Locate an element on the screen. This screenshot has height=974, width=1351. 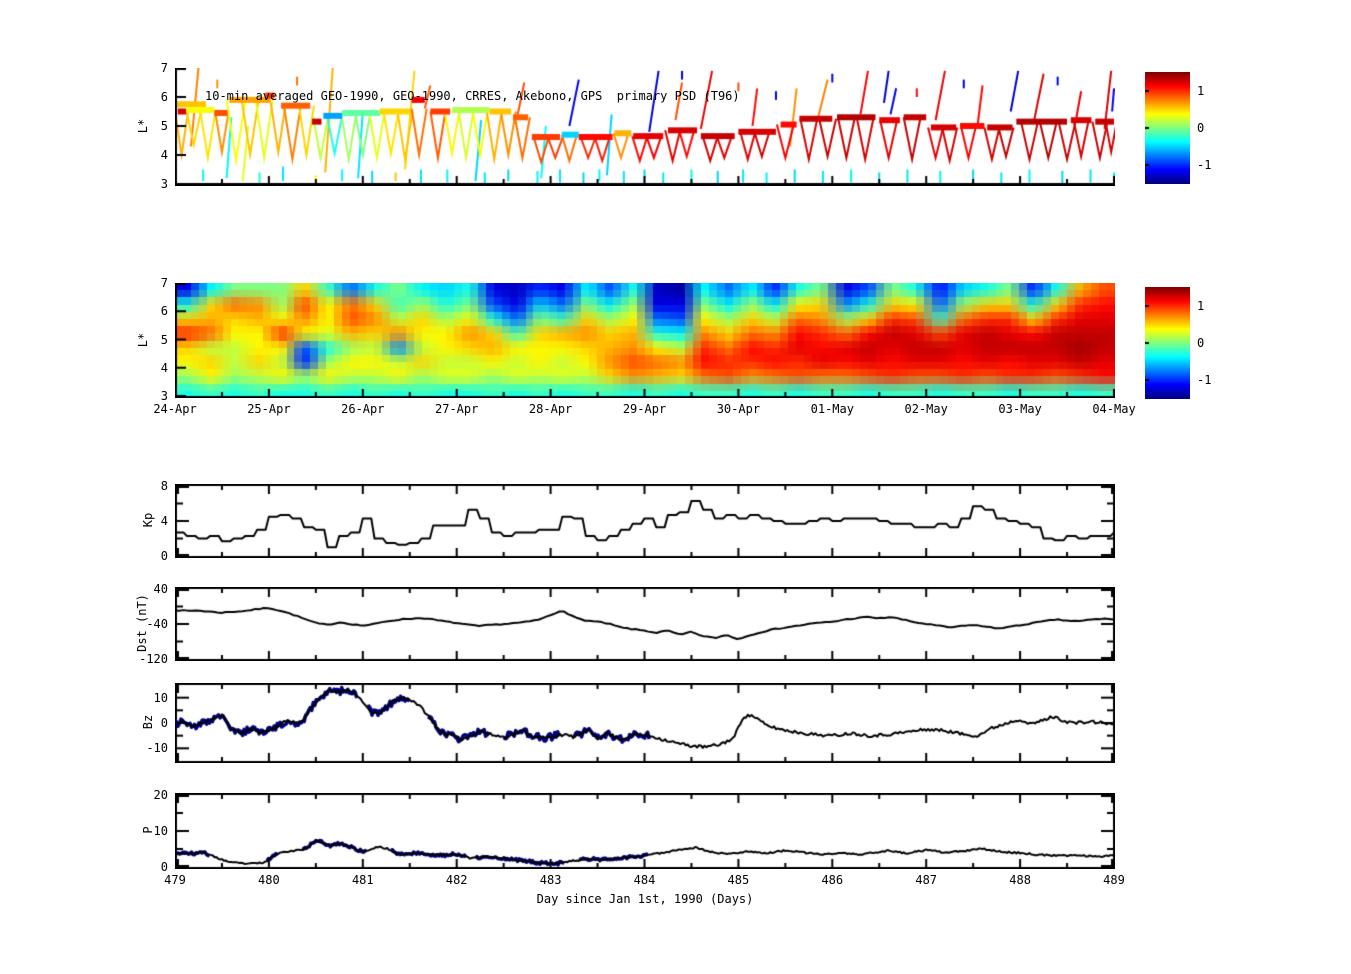
date-tick-label: 01-May is located at coordinates (832, 409).